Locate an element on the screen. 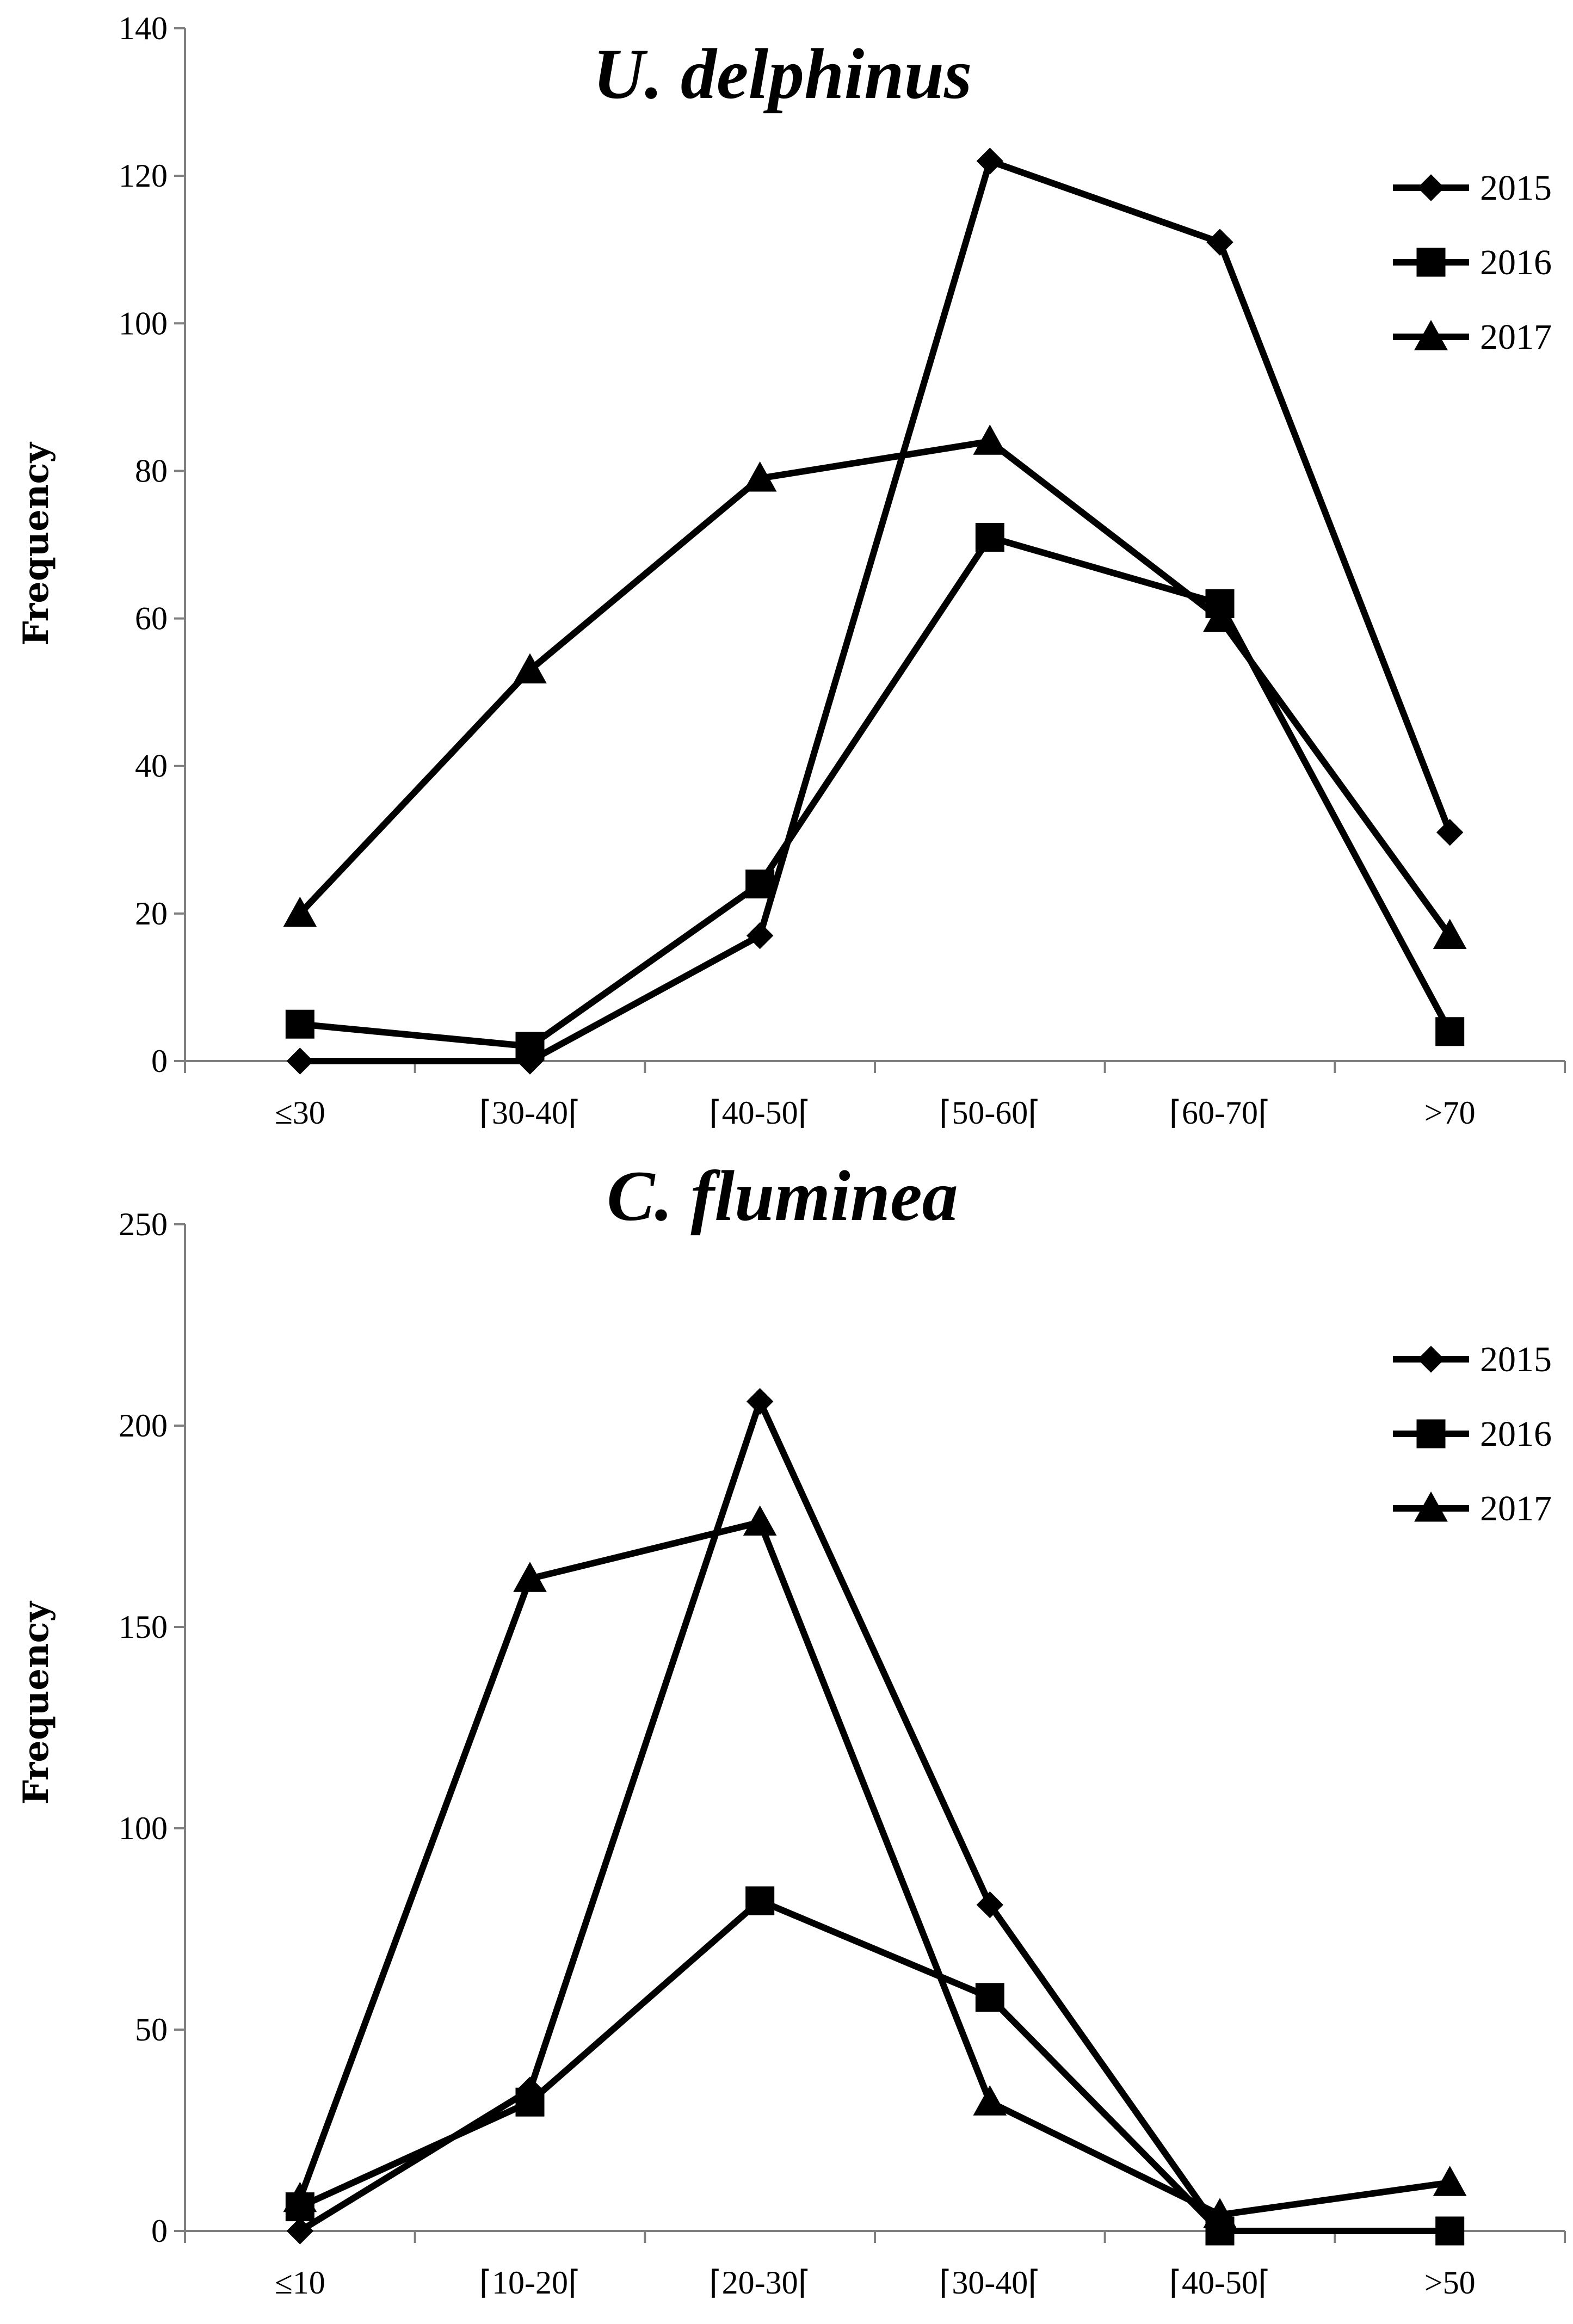 The width and height of the screenshot is (1573, 2324). x-tick-label: >70 is located at coordinates (1450, 1113).